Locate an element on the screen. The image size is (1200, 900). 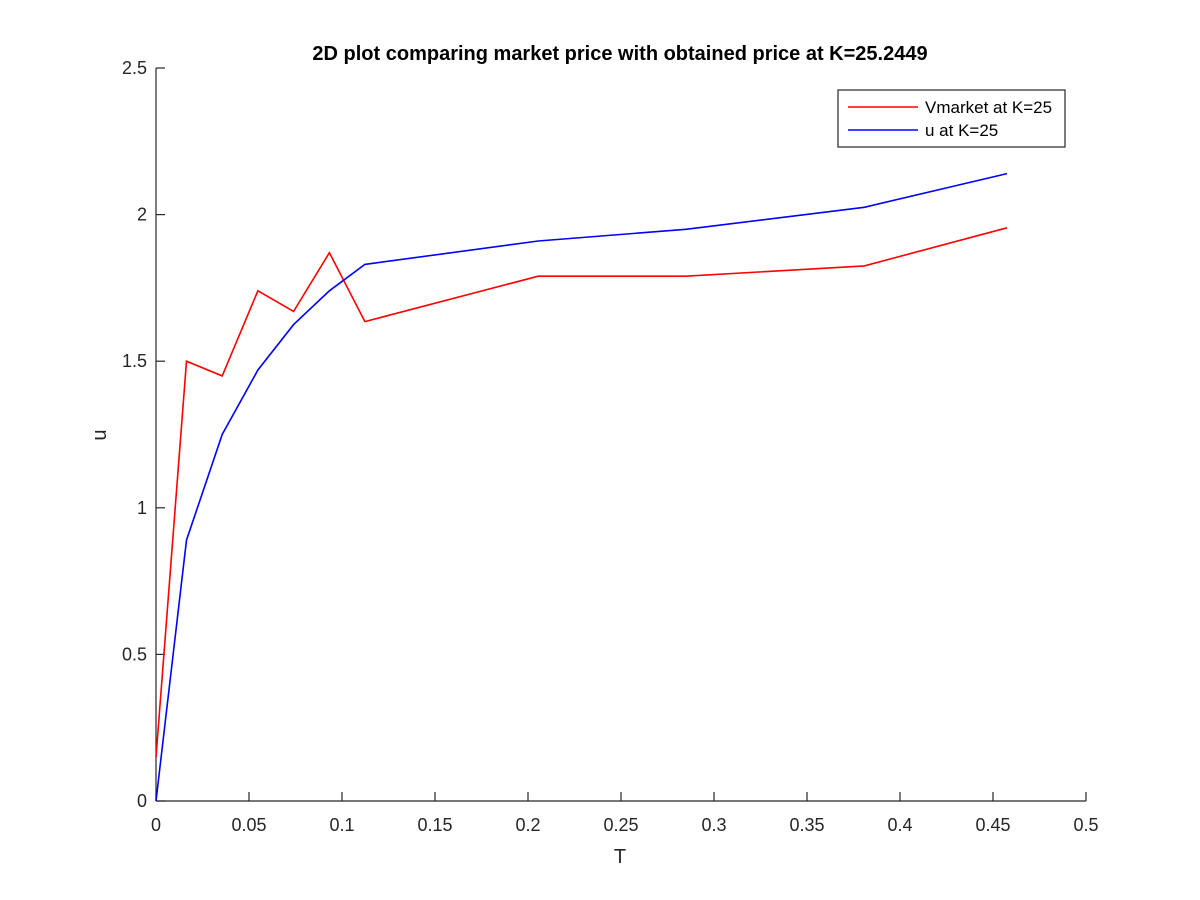
x-axis-label: T is located at coordinates (620, 857).